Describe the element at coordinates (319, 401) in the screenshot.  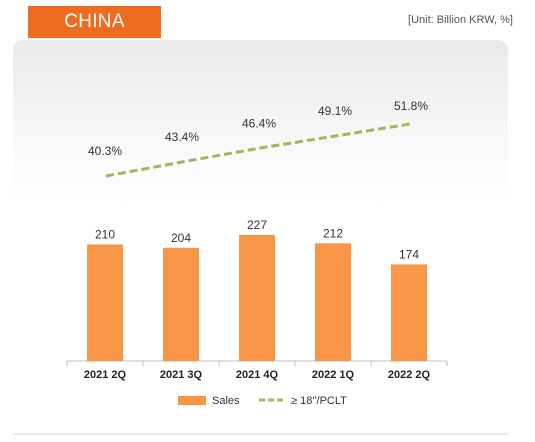
I see `legend-line-label: ≥ 18''/PCLT` at that location.